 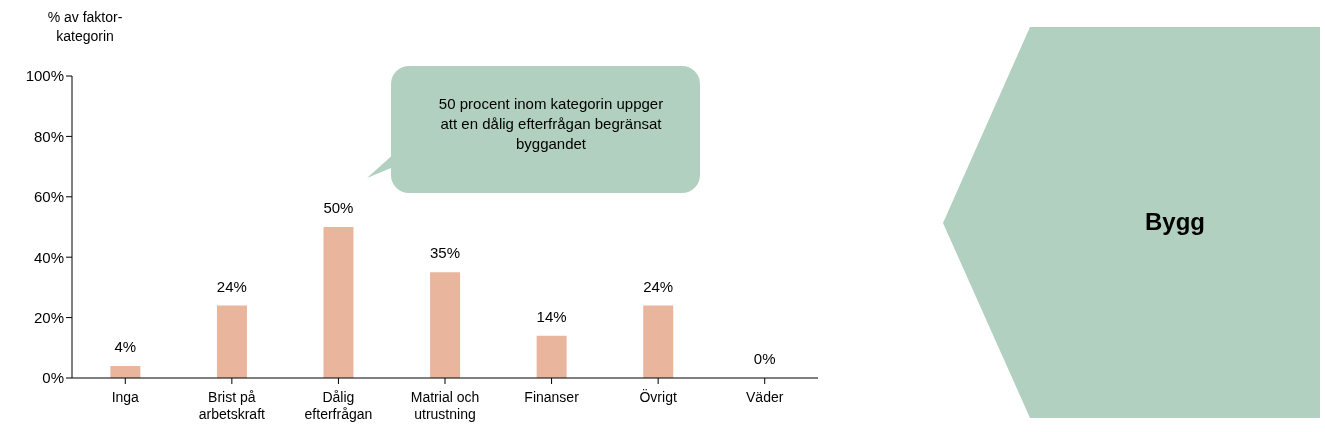 I want to click on data-label: 35%, so click(x=445, y=253).